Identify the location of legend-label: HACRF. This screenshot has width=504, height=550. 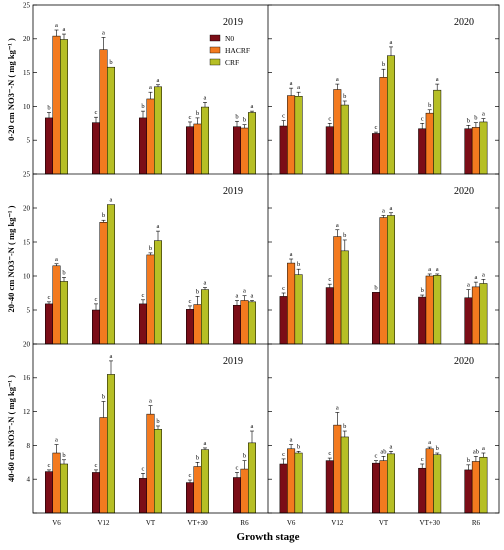
(237, 50).